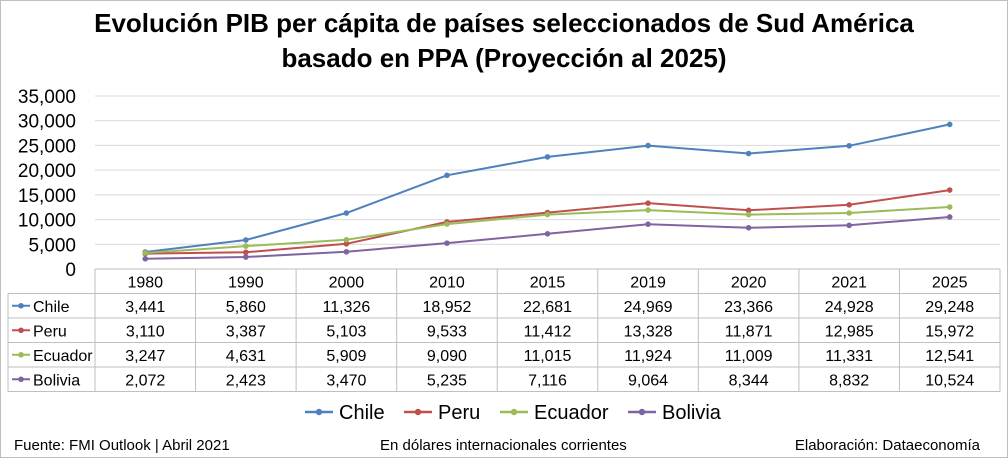 The height and width of the screenshot is (458, 1008). Describe the element at coordinates (447, 331) in the screenshot. I see `data-label: 9,533` at that location.